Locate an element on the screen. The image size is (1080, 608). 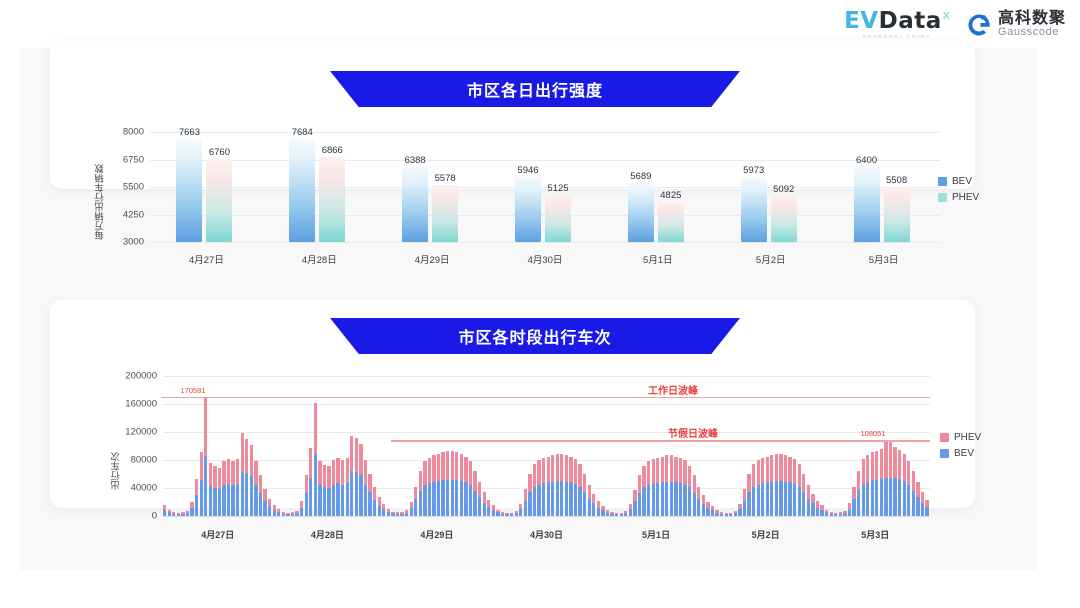
chart1-y-tick-label: 5500 is located at coordinates (133, 187).